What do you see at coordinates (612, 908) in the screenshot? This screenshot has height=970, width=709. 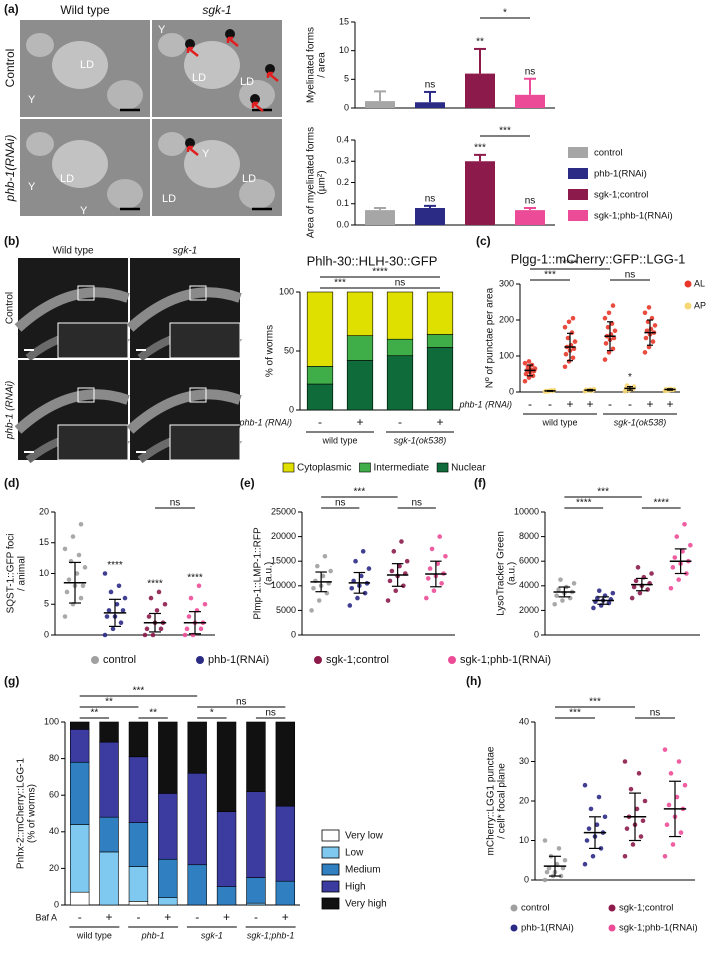 I see `legend-marker` at bounding box center [612, 908].